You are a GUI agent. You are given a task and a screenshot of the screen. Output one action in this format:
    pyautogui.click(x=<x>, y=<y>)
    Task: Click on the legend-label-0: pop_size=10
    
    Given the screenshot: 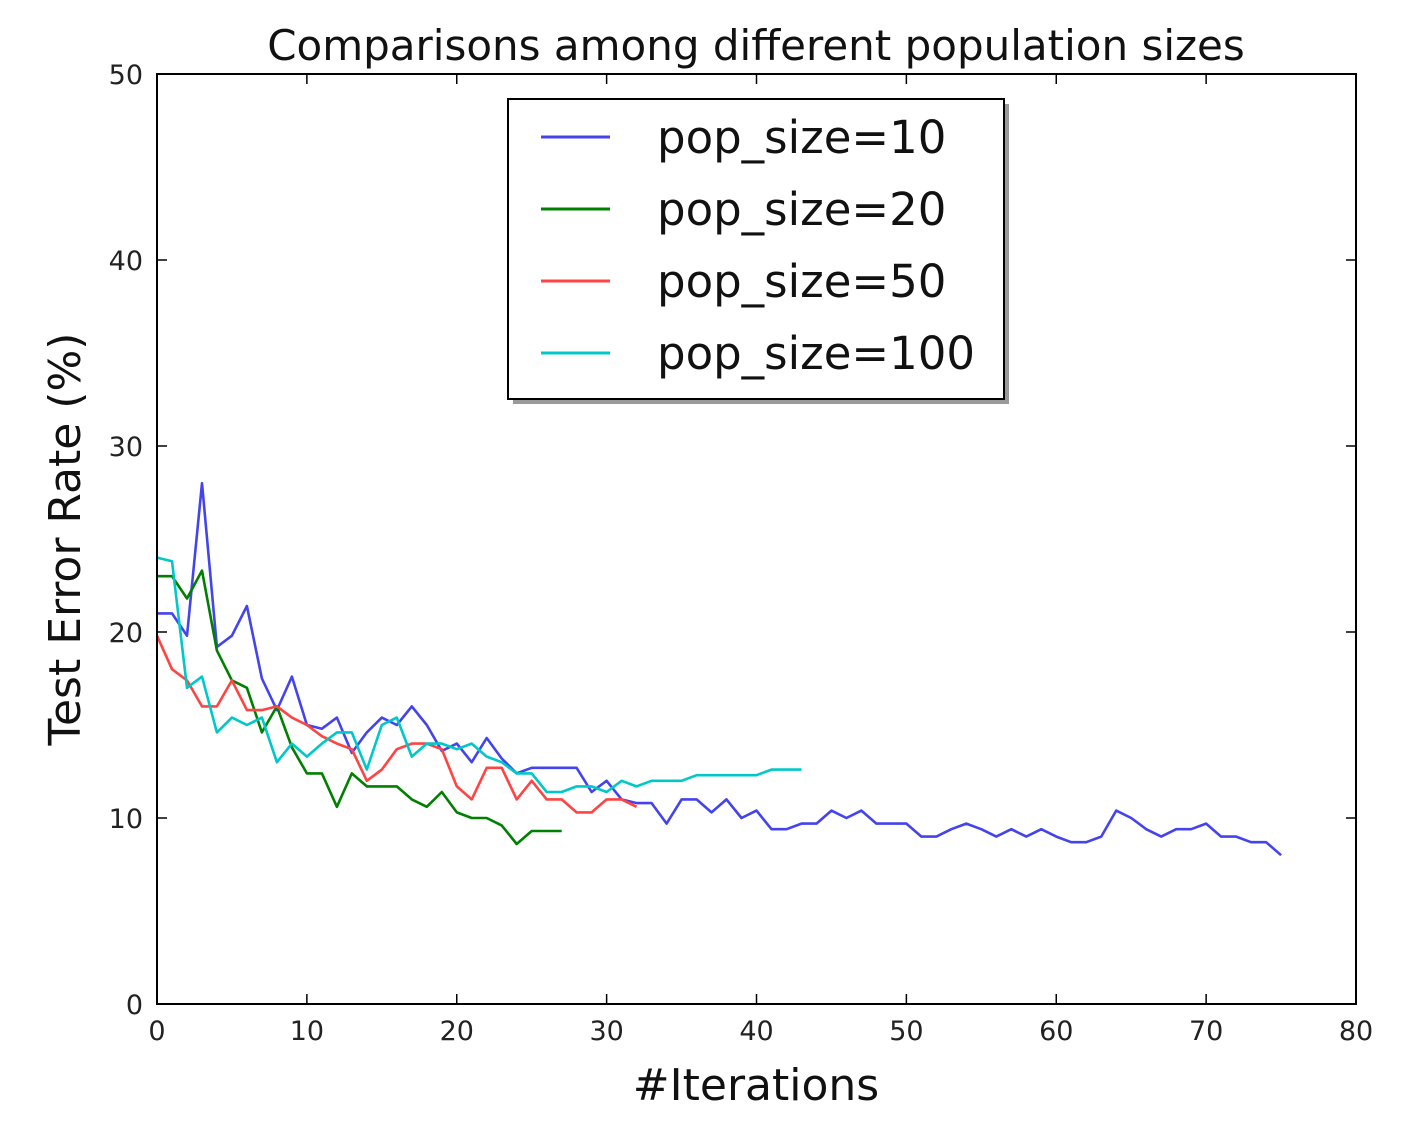 What is the action you would take?
    pyautogui.click(x=801, y=137)
    